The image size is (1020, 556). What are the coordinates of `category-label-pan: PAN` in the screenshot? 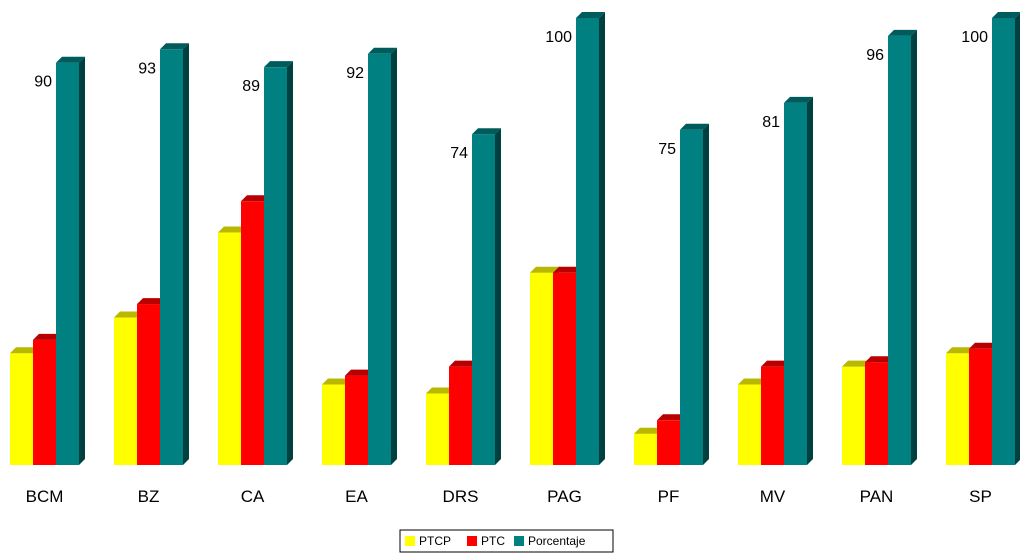 It's located at (877, 496).